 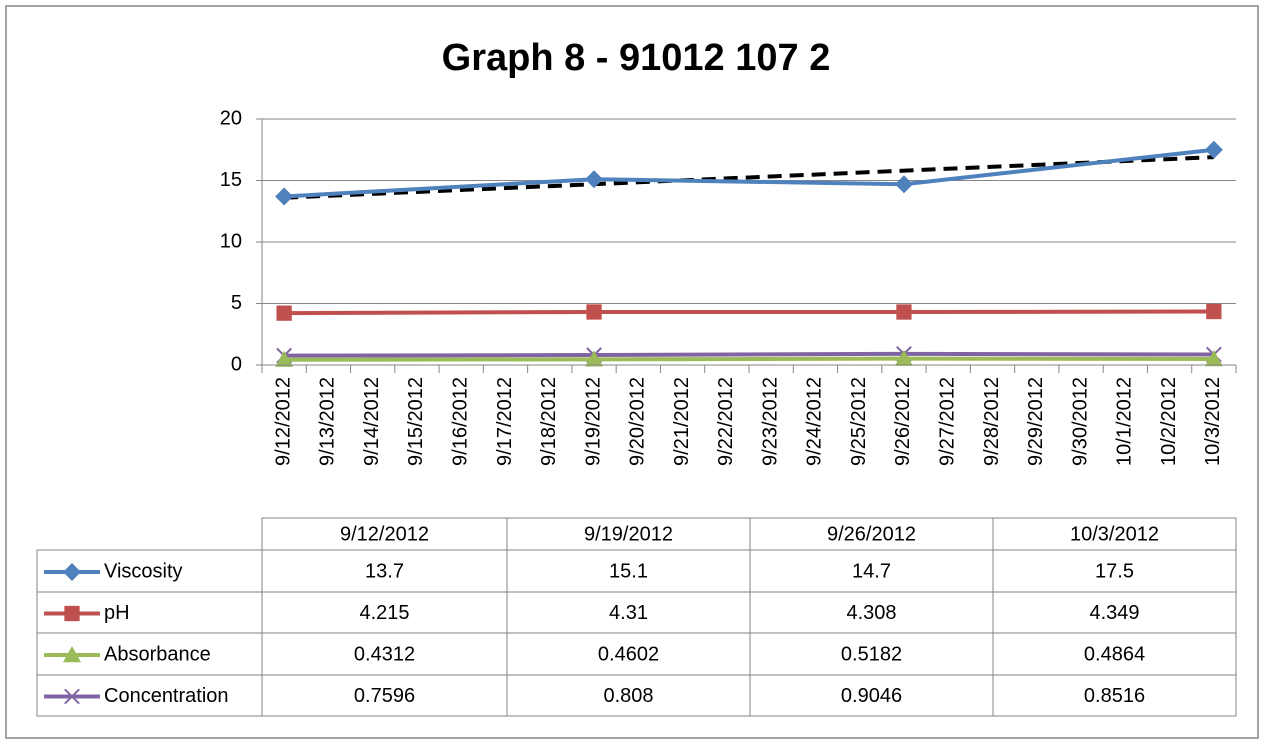 I want to click on x-tick-label: 10/1/2012, so click(x=1125, y=421).